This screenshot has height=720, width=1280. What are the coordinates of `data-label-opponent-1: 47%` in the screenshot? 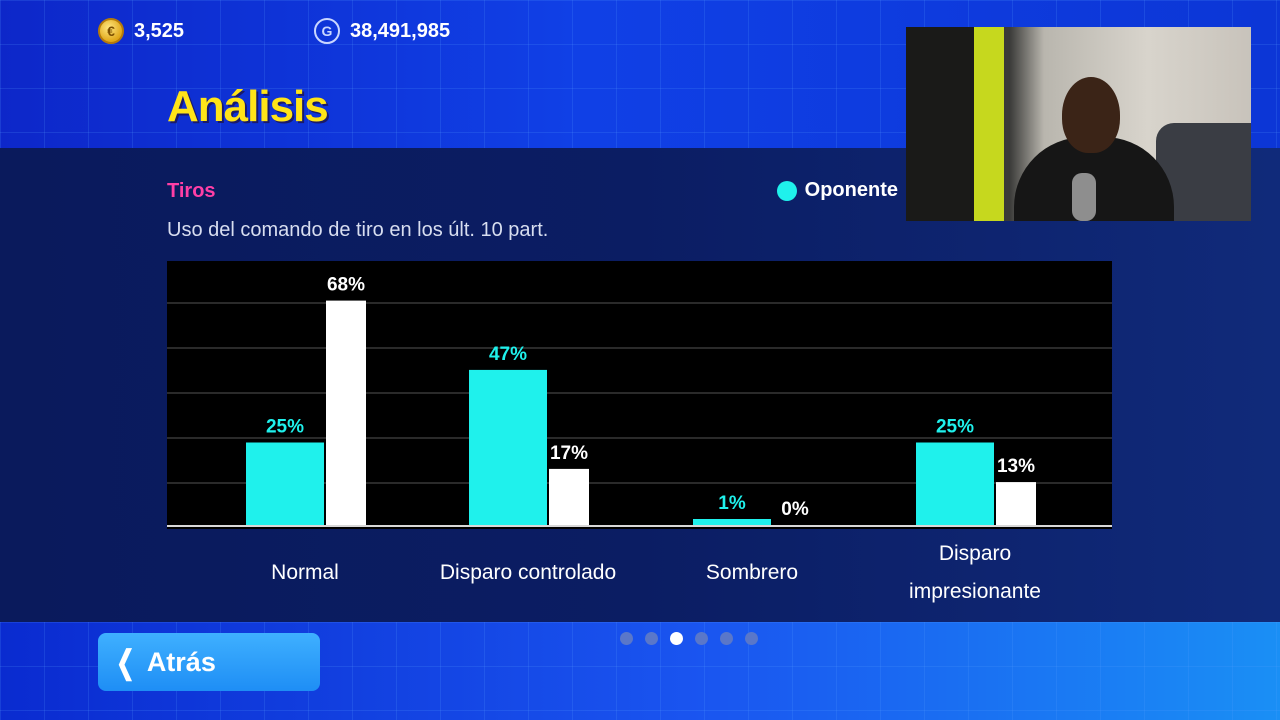 It's located at (508, 354).